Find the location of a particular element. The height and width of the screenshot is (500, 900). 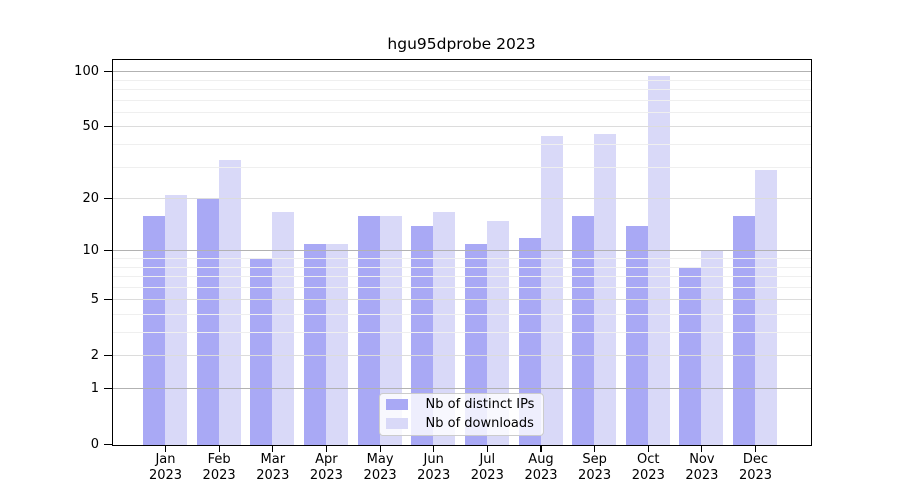

bar-downloads-sep is located at coordinates (605, 289).